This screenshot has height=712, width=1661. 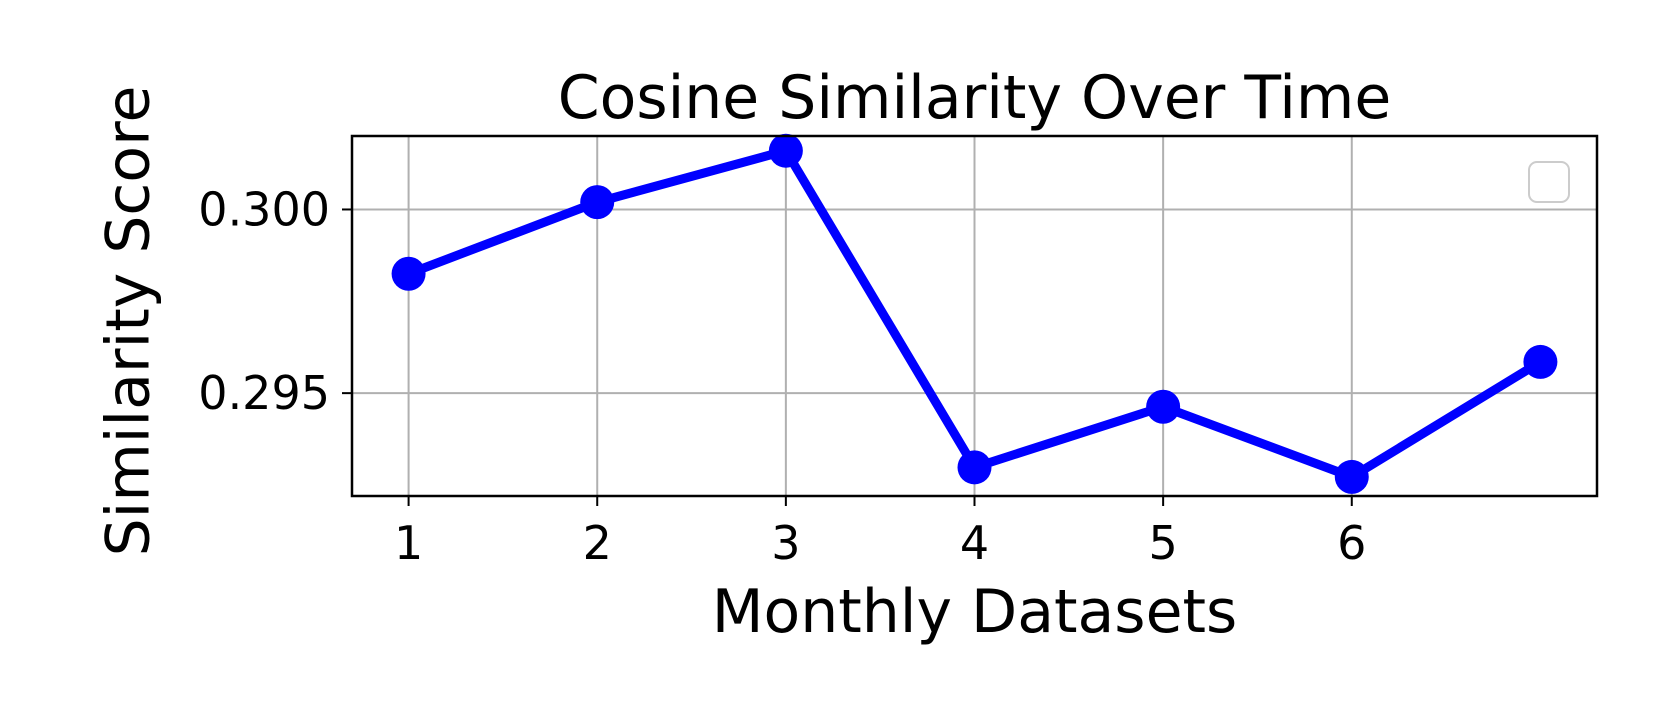 I want to click on chart-title: Cosine Similarity Over Time, so click(x=975, y=98).